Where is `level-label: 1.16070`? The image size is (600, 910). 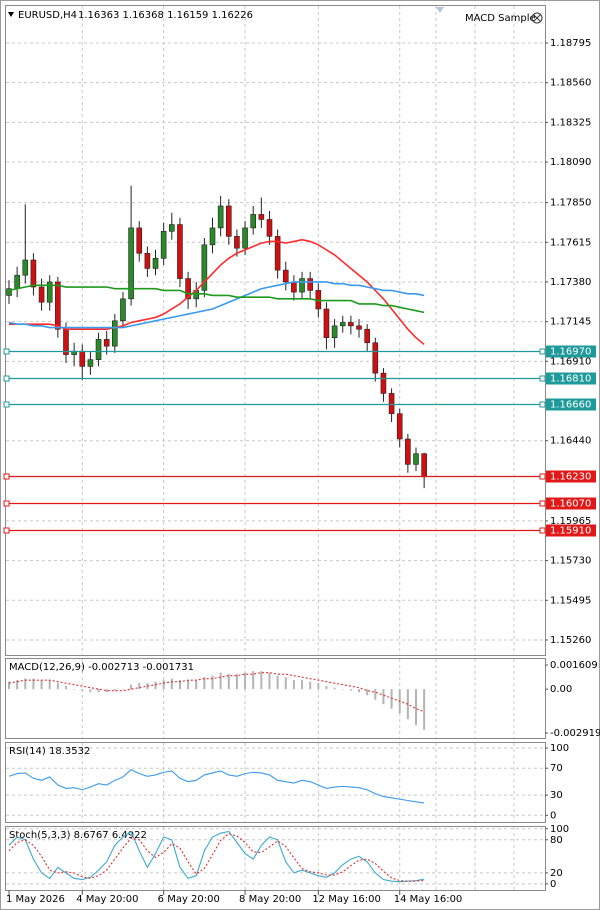 level-label: 1.16070 is located at coordinates (570, 504).